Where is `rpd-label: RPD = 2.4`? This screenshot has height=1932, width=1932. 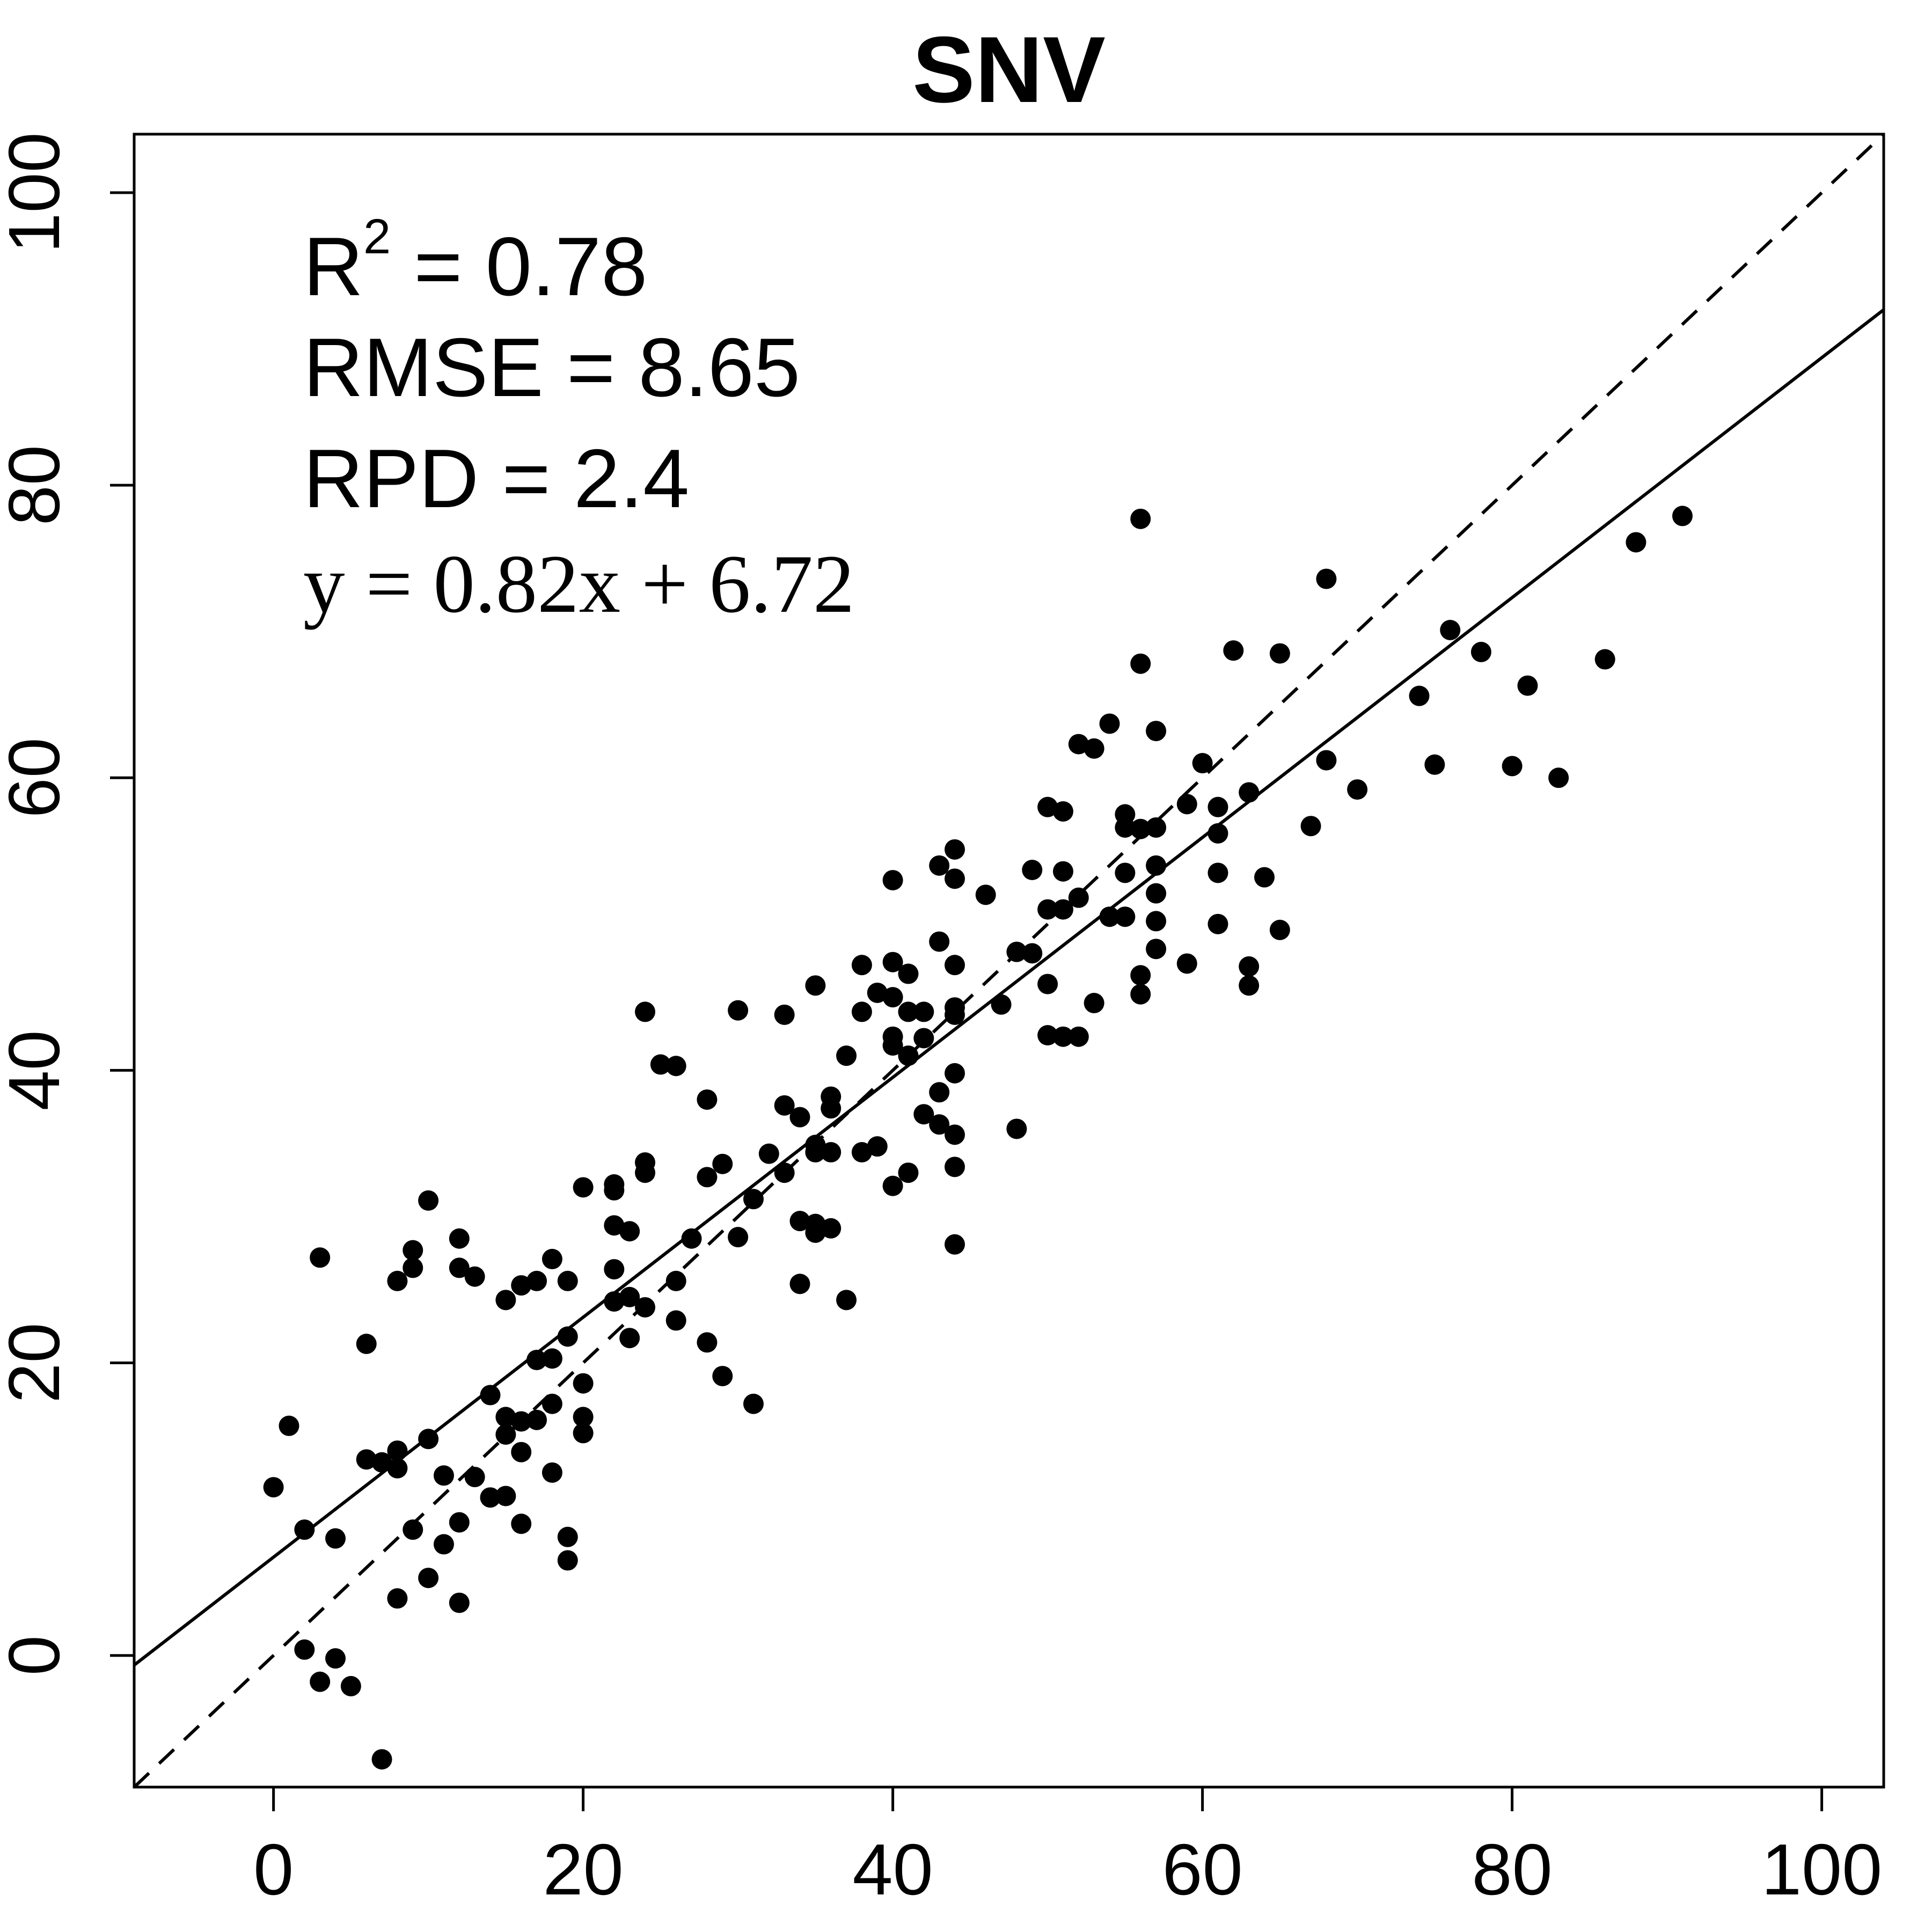
rpd-label: RPD = 2.4 is located at coordinates (496, 478).